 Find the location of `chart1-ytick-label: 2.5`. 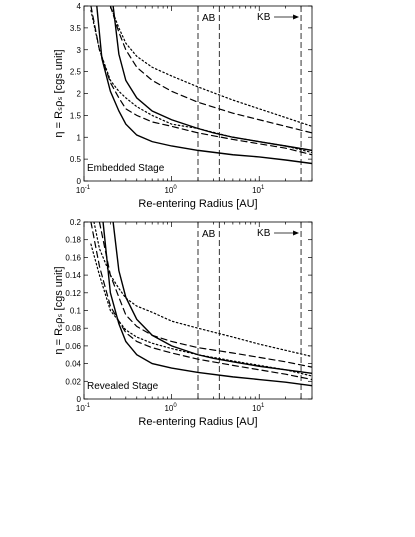

chart1-ytick-label: 2.5 is located at coordinates (76, 72).